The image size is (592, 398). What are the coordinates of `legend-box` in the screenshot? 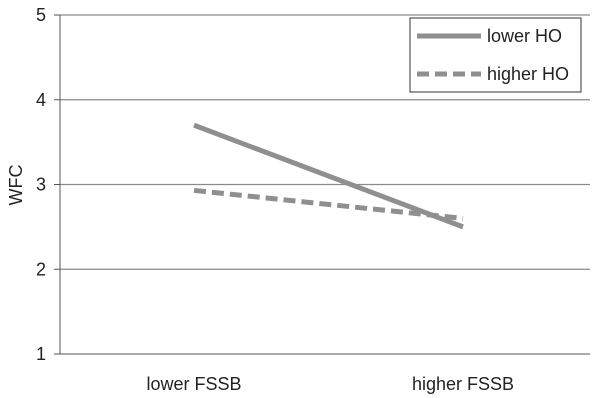 It's located at (495, 55).